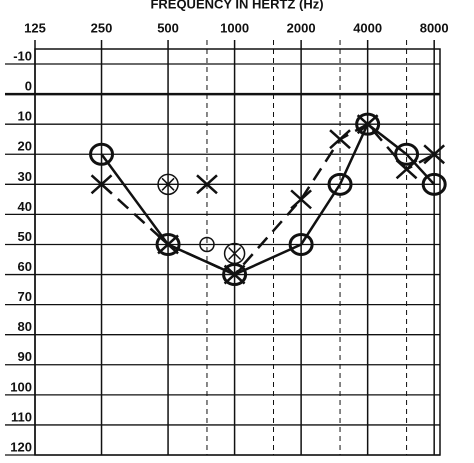 This screenshot has height=463, width=474. What do you see at coordinates (25, 266) in the screenshot?
I see `y-tick-label: 60` at bounding box center [25, 266].